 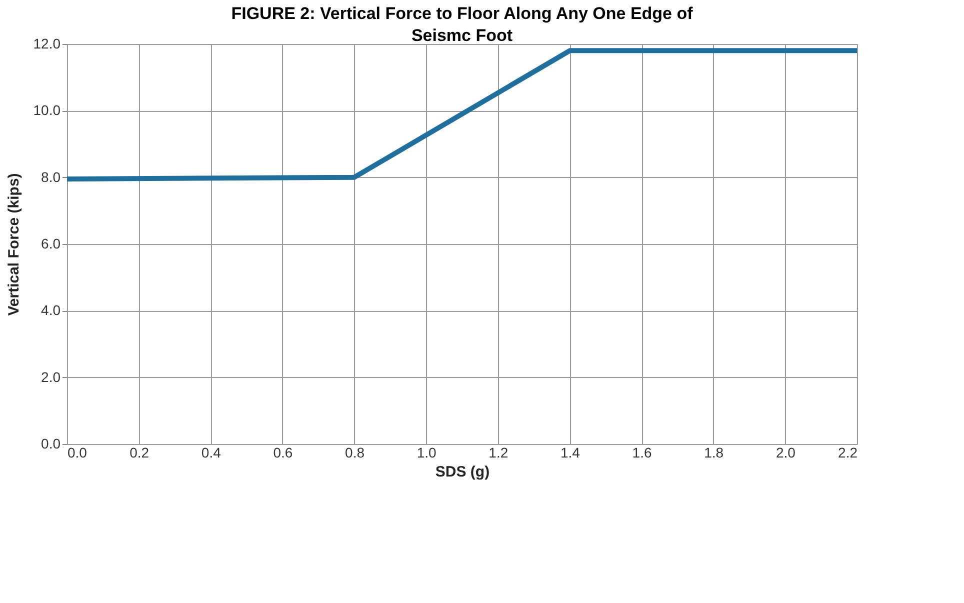 I want to click on x-tick-label: 1.8, so click(x=714, y=452).